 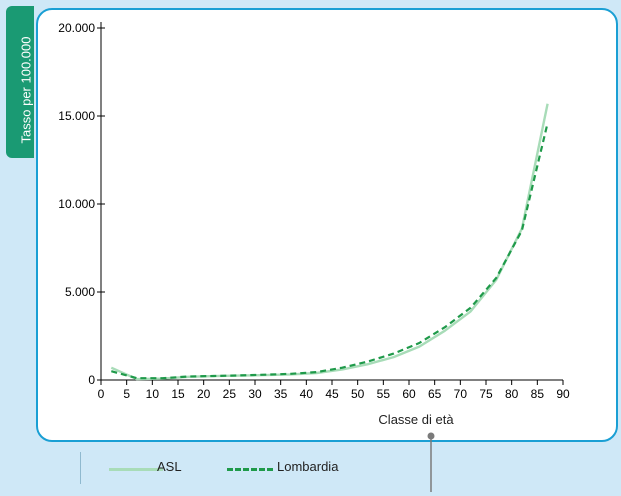 I want to click on y-axis-label-tab: Tasso per 100.000, so click(x=20, y=82).